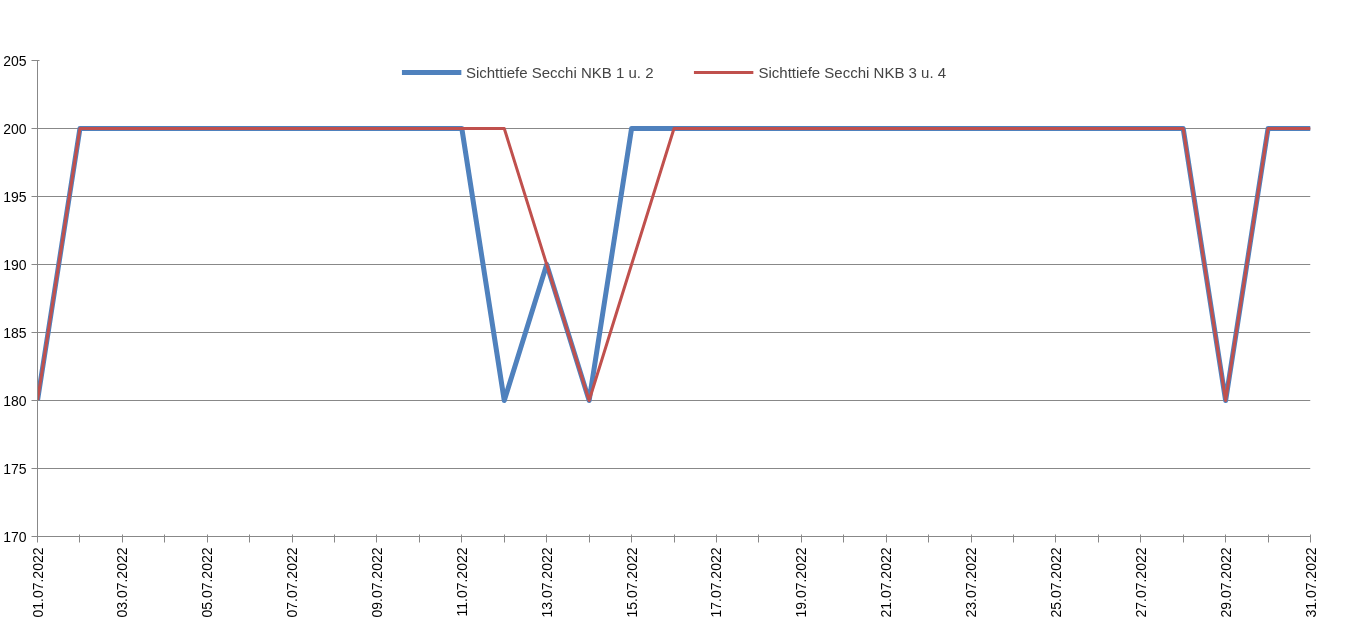 Image resolution: width=1354 pixels, height=625 pixels. What do you see at coordinates (15, 468) in the screenshot?
I see `y-tick-label: 175` at bounding box center [15, 468].